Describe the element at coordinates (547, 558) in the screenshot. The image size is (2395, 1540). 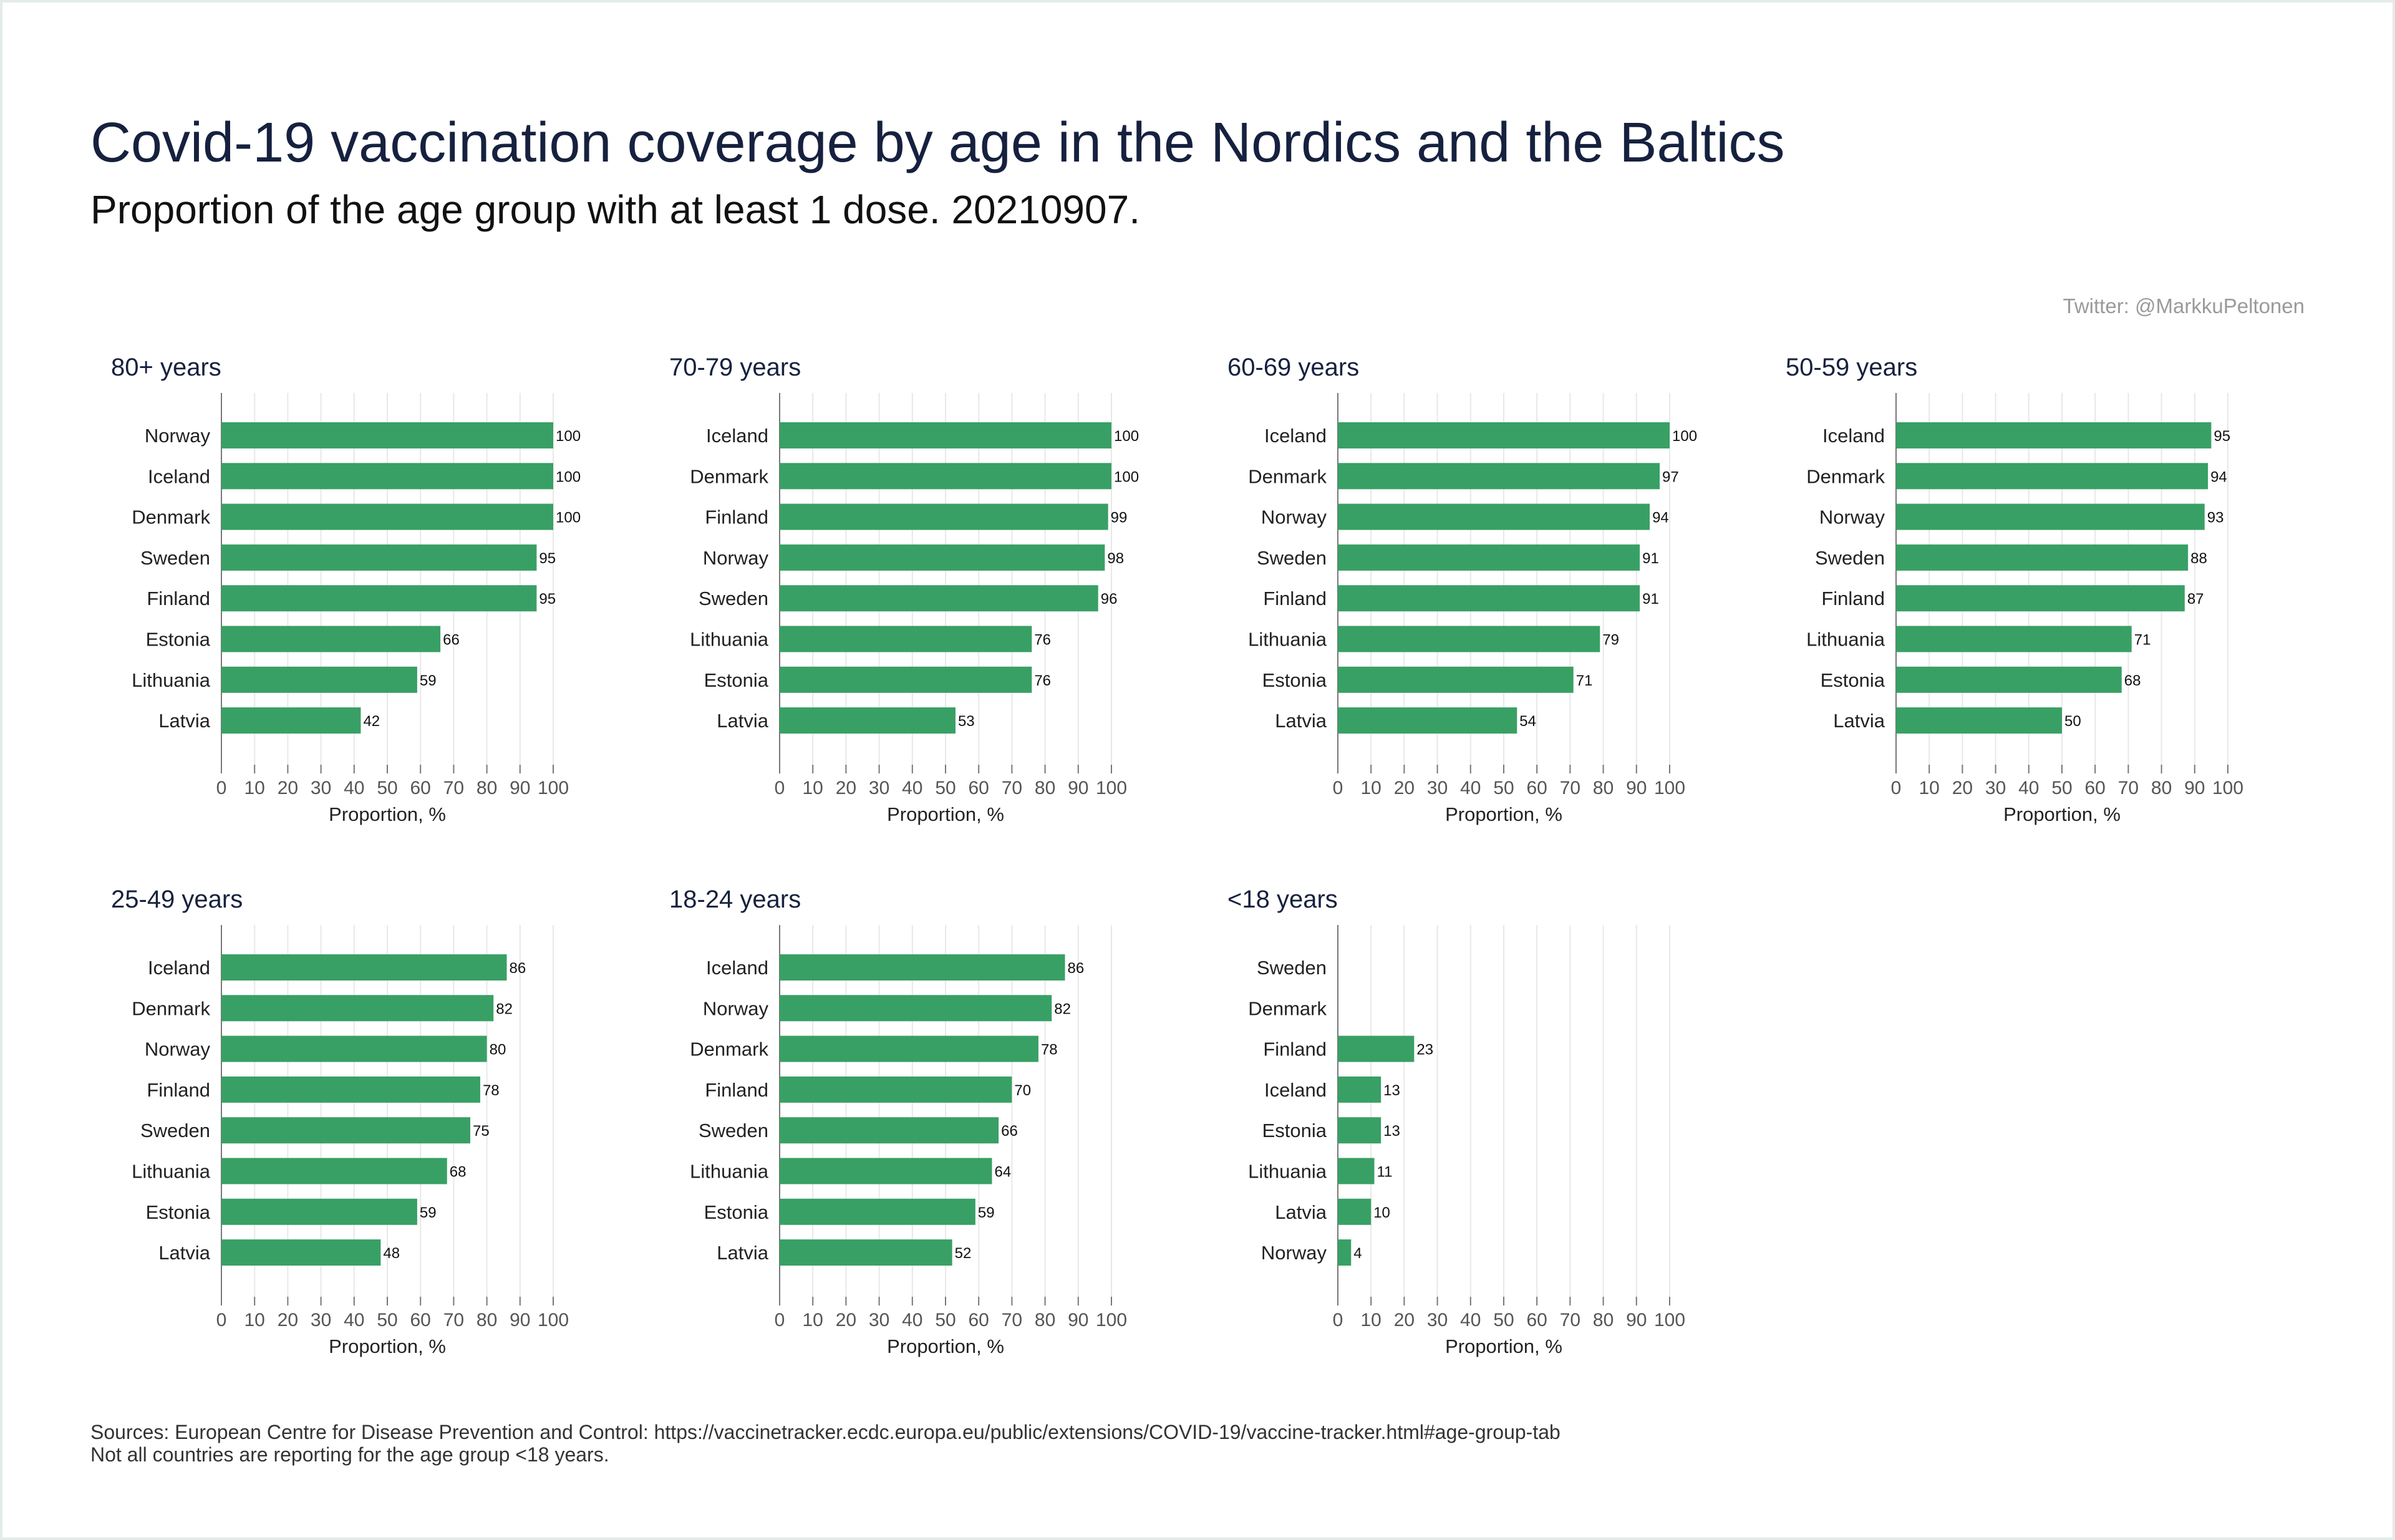
I see `data-label: 95` at that location.